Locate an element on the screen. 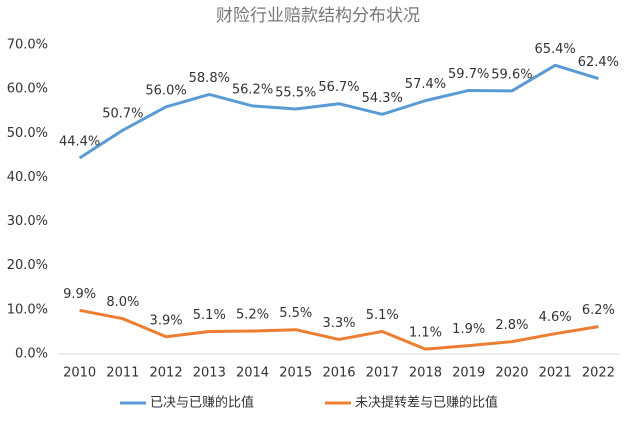 The height and width of the screenshot is (426, 635). x-tick-label: 2019 is located at coordinates (468, 373).